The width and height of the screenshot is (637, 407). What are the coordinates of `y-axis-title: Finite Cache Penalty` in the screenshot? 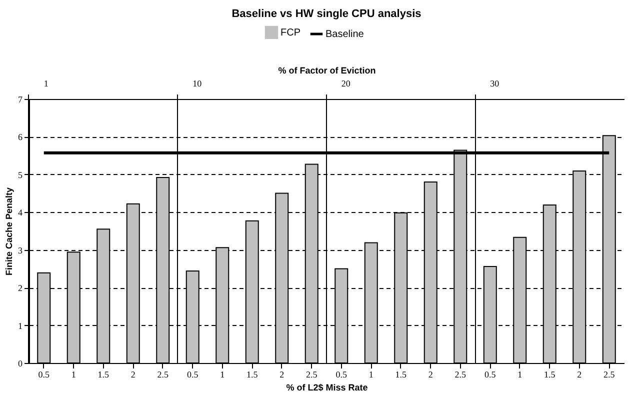 It's located at (9, 231).